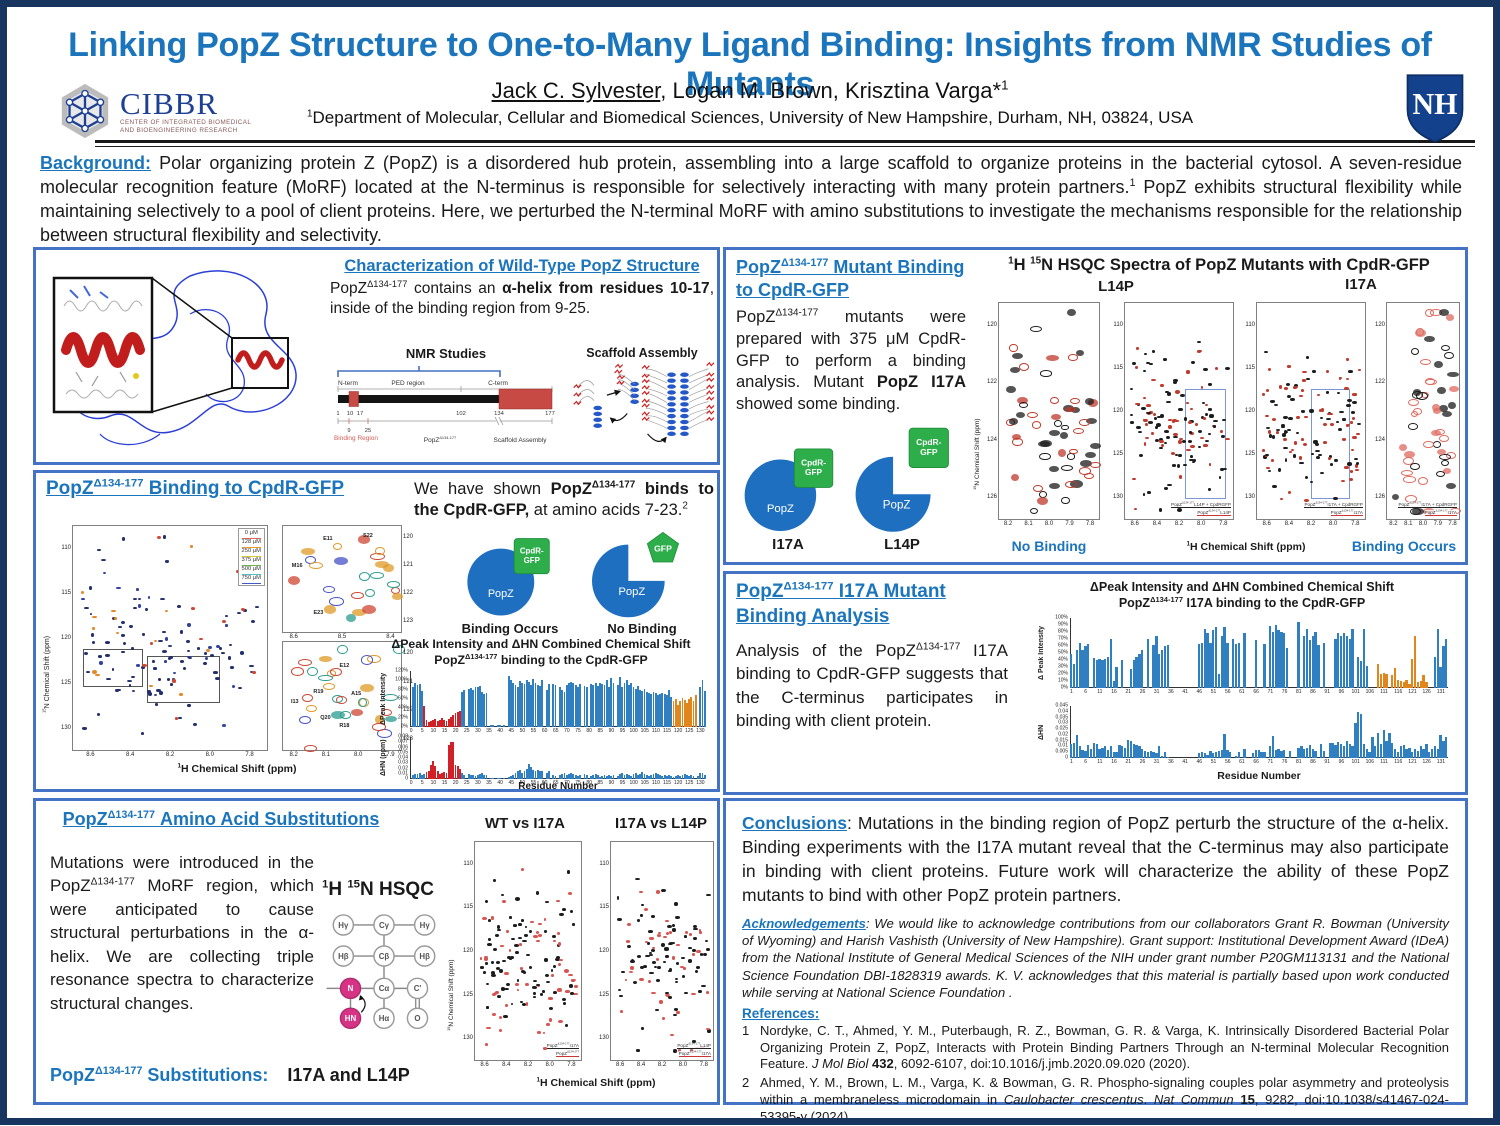 This screenshot has width=1500, height=1126. What do you see at coordinates (337, 414) in the screenshot?
I see `svg-text: 1` at bounding box center [337, 414].